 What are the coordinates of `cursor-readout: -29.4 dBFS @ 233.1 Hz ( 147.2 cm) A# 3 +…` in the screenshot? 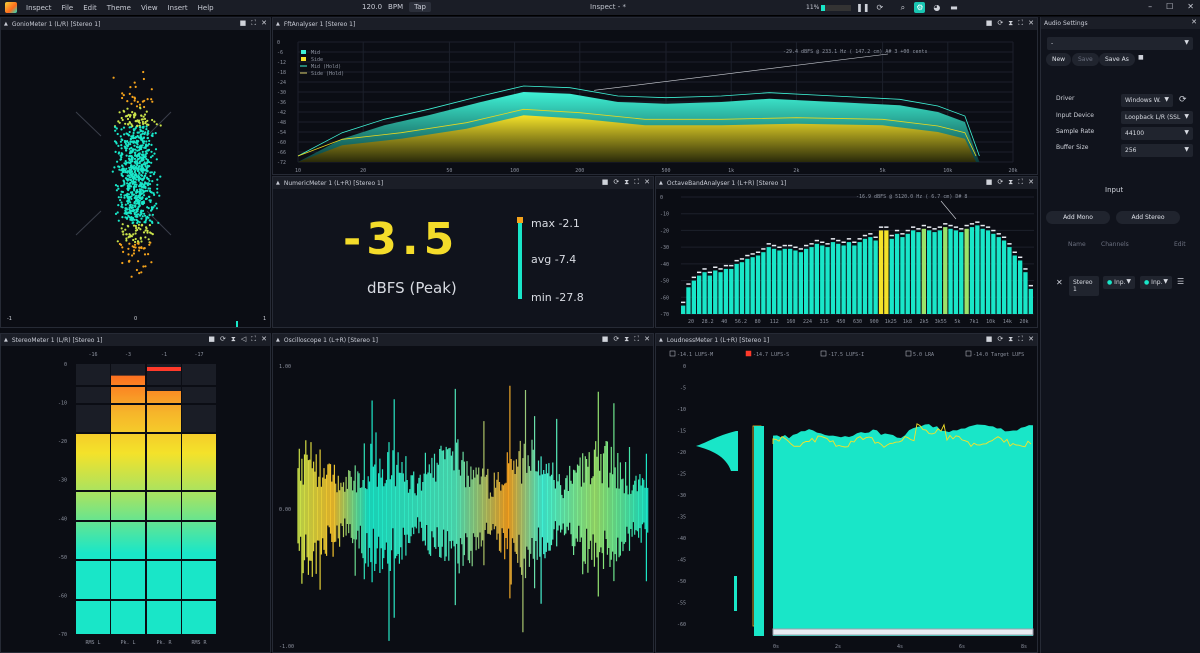 It's located at (855, 52).